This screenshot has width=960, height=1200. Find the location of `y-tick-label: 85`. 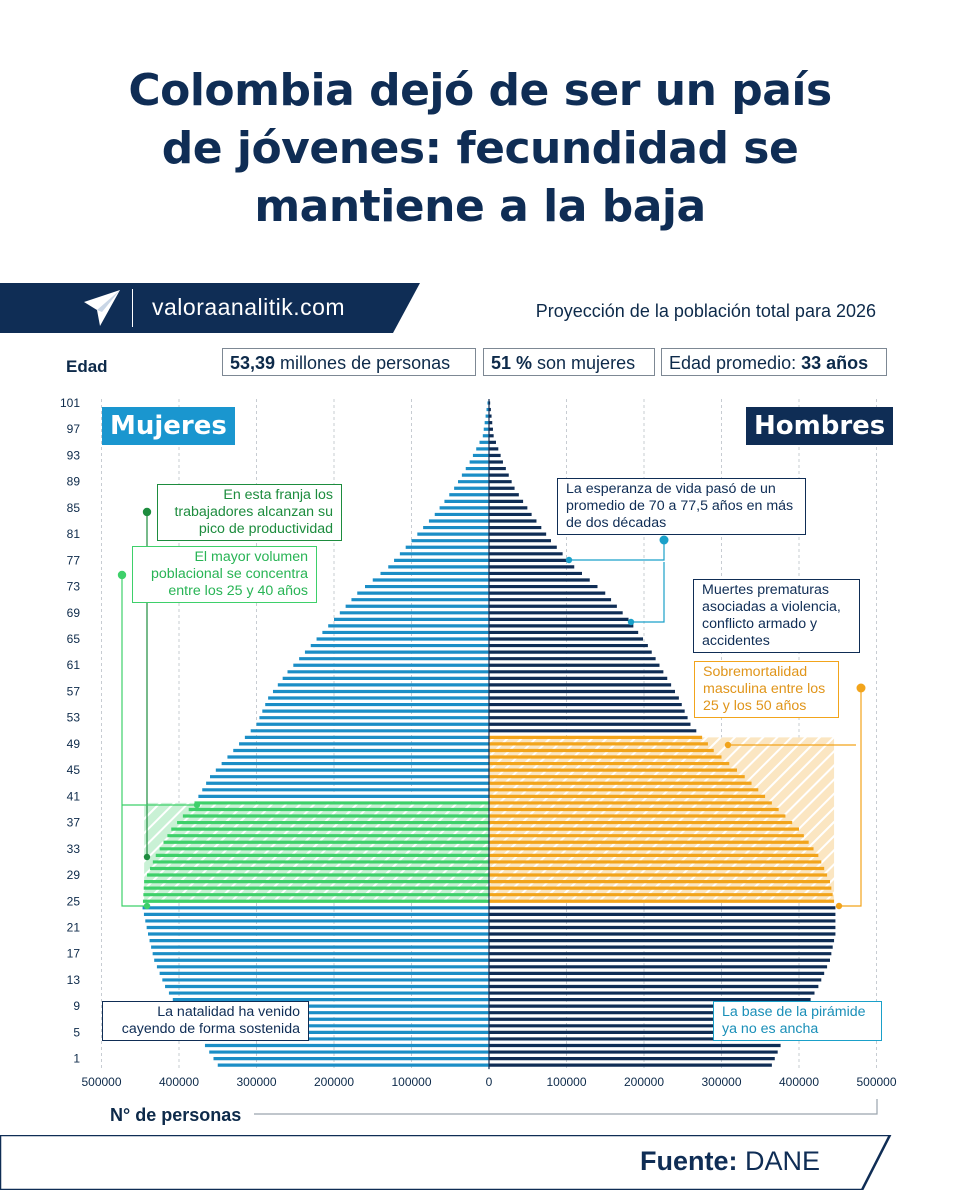

y-tick-label: 85 is located at coordinates (74, 508).